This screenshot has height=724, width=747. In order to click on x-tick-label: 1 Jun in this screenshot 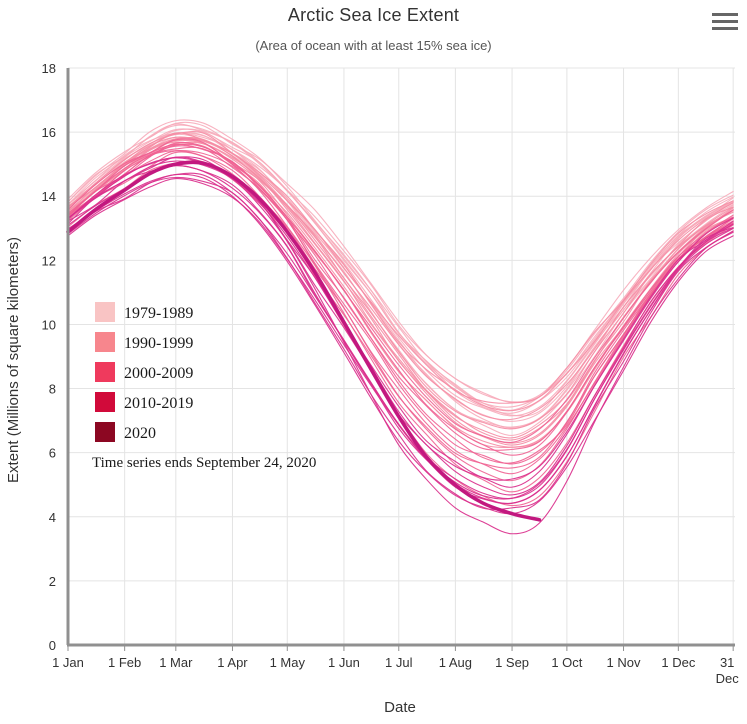, I will do `click(344, 662)`.